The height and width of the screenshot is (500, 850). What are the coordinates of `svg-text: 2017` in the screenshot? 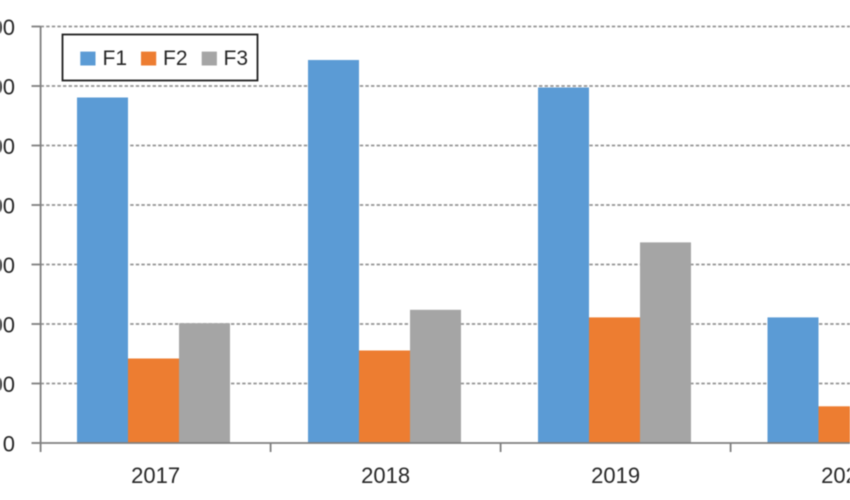 It's located at (155, 475).